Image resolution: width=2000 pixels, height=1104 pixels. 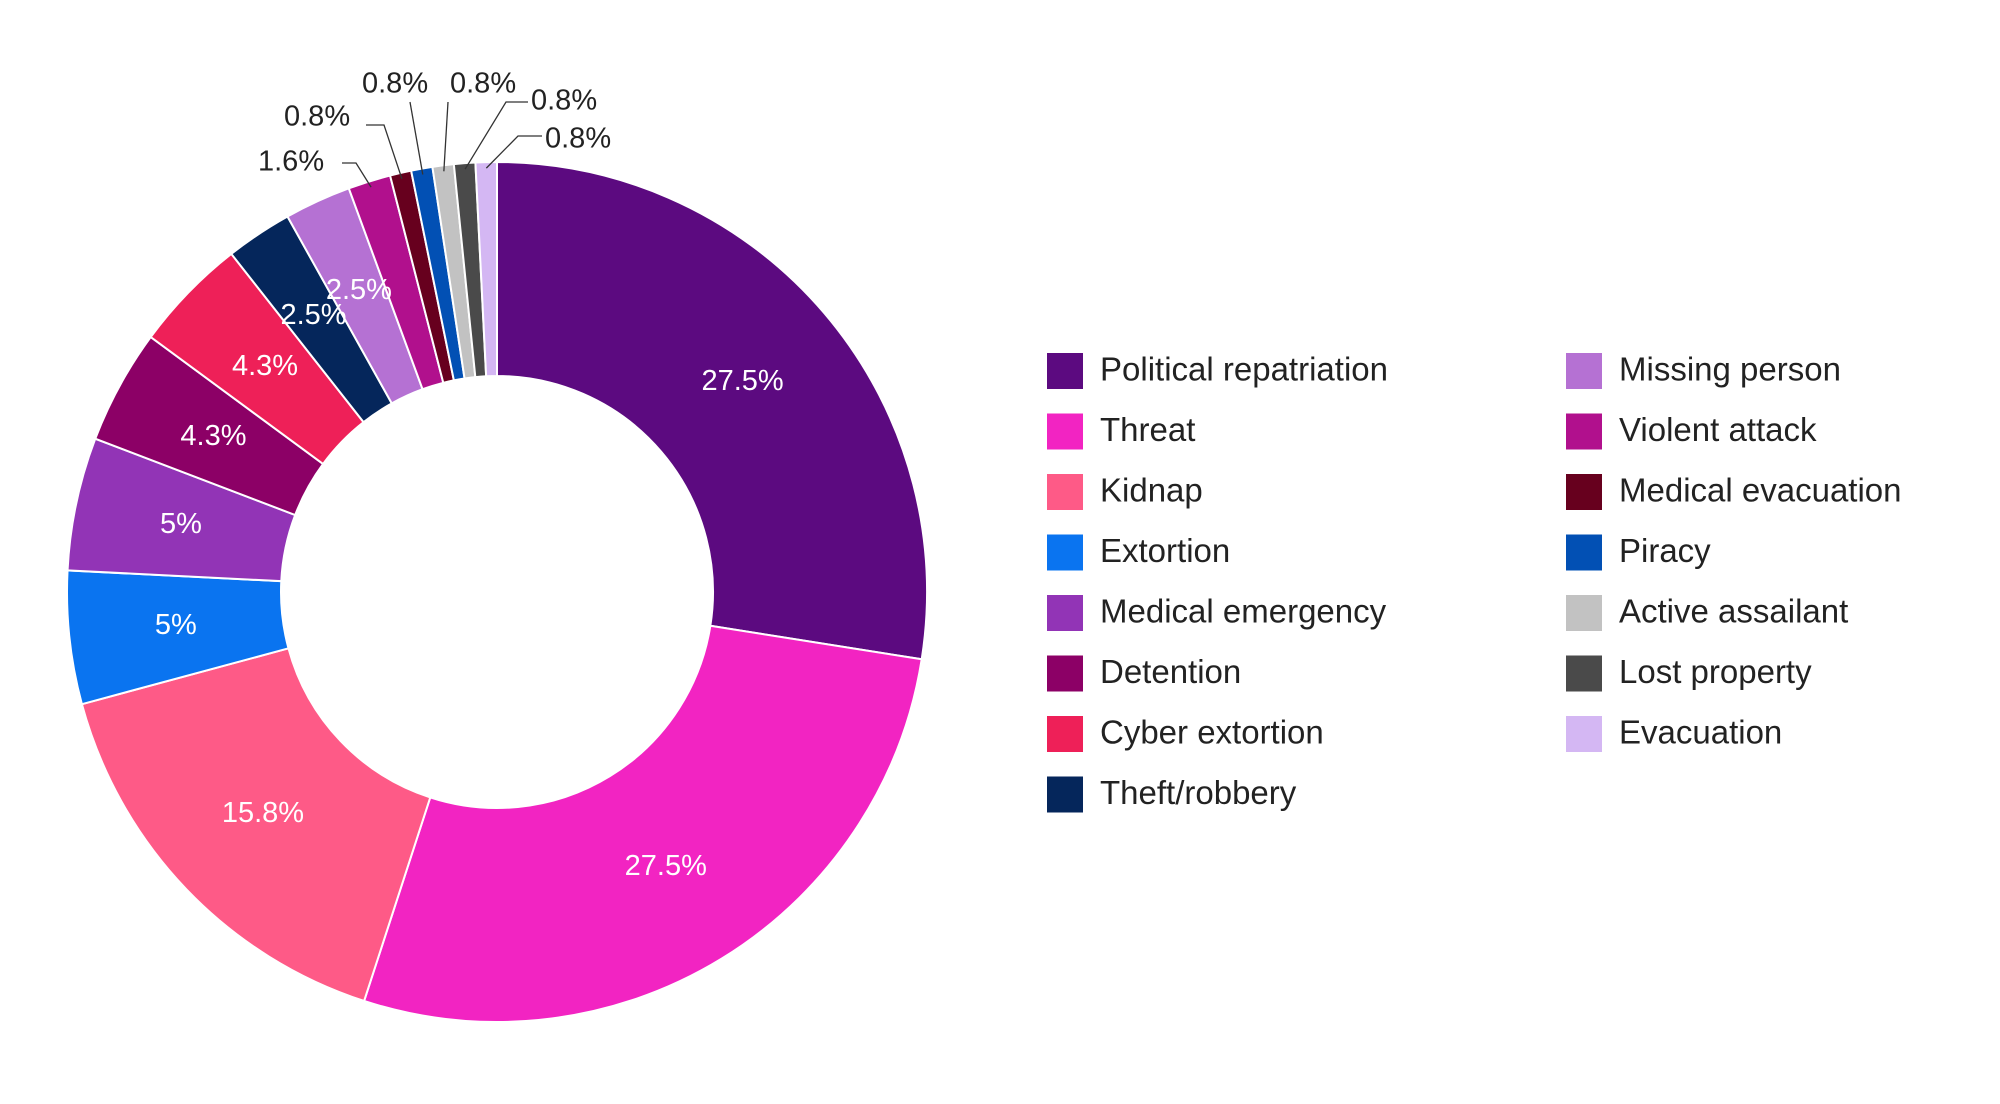 What do you see at coordinates (176, 625) in the screenshot?
I see `value-label-extortion: 5%` at bounding box center [176, 625].